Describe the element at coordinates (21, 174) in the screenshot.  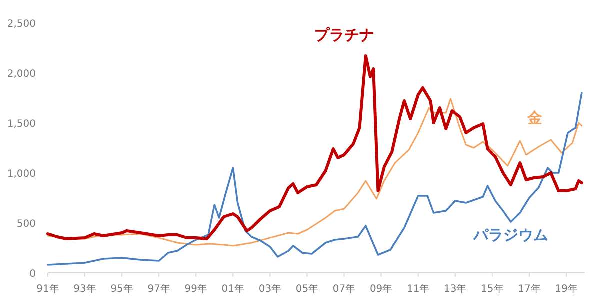
I see `y-tick-label: 1,000` at that location.